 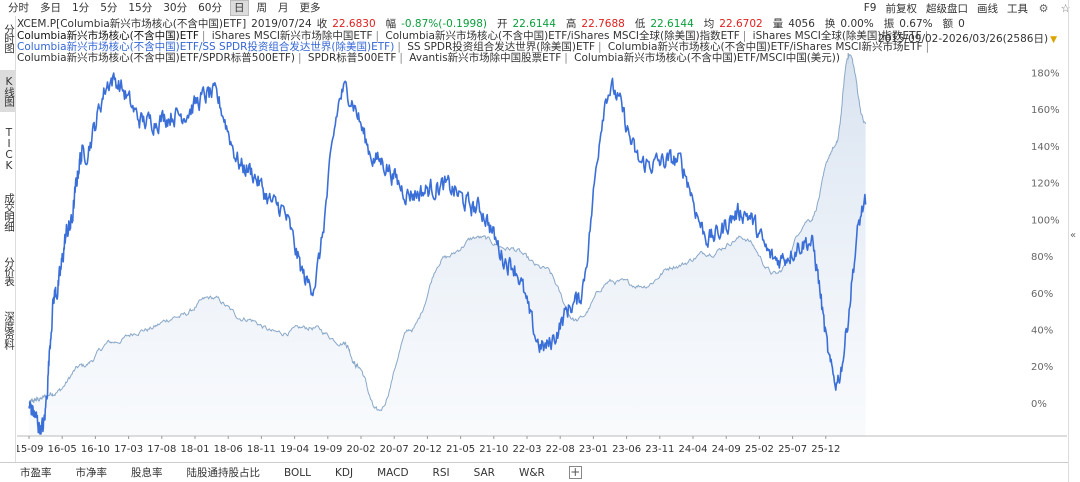 I want to click on period-day: 日, so click(x=239, y=8).